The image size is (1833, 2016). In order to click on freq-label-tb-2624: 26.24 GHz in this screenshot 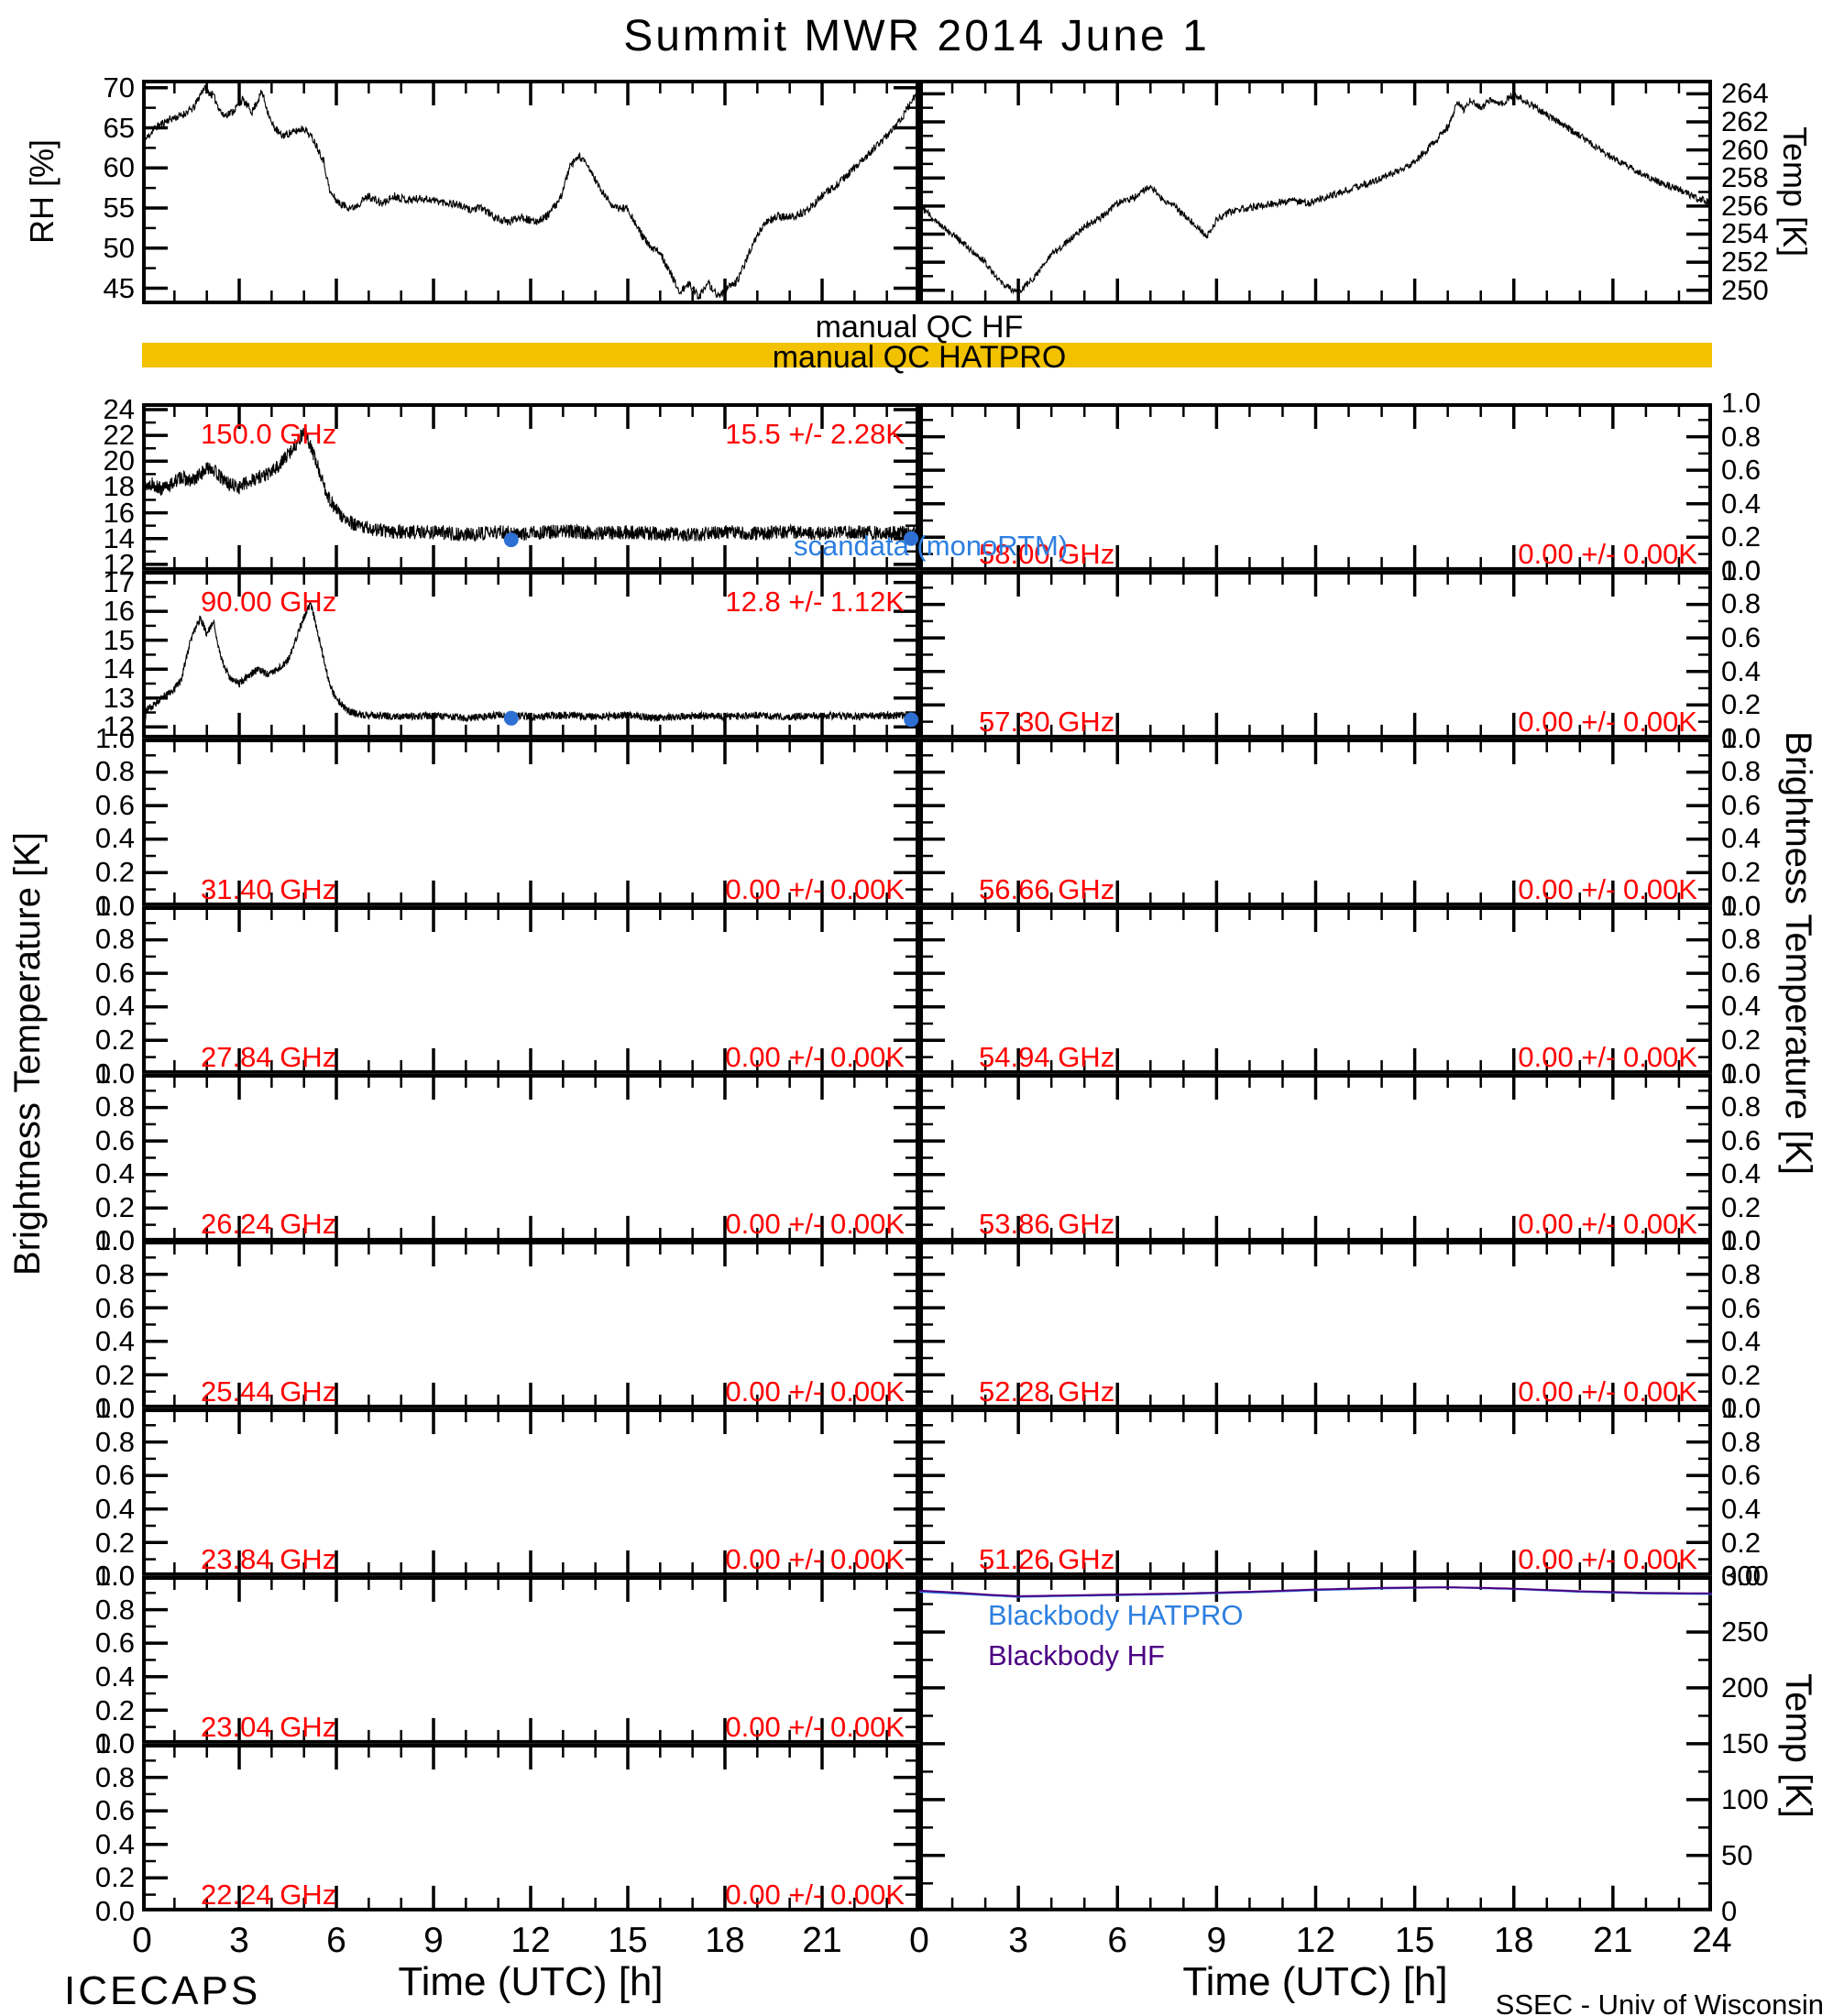, I will do `click(269, 1224)`.